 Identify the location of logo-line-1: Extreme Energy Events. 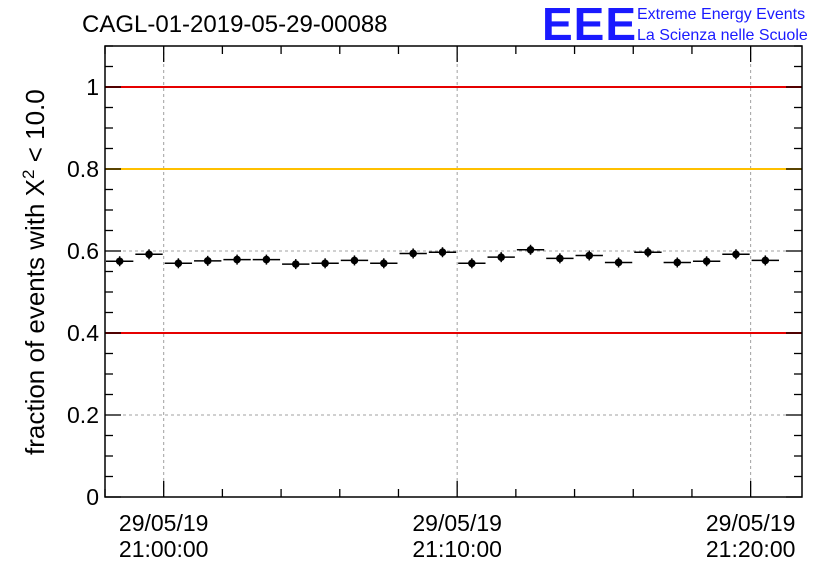
(721, 14).